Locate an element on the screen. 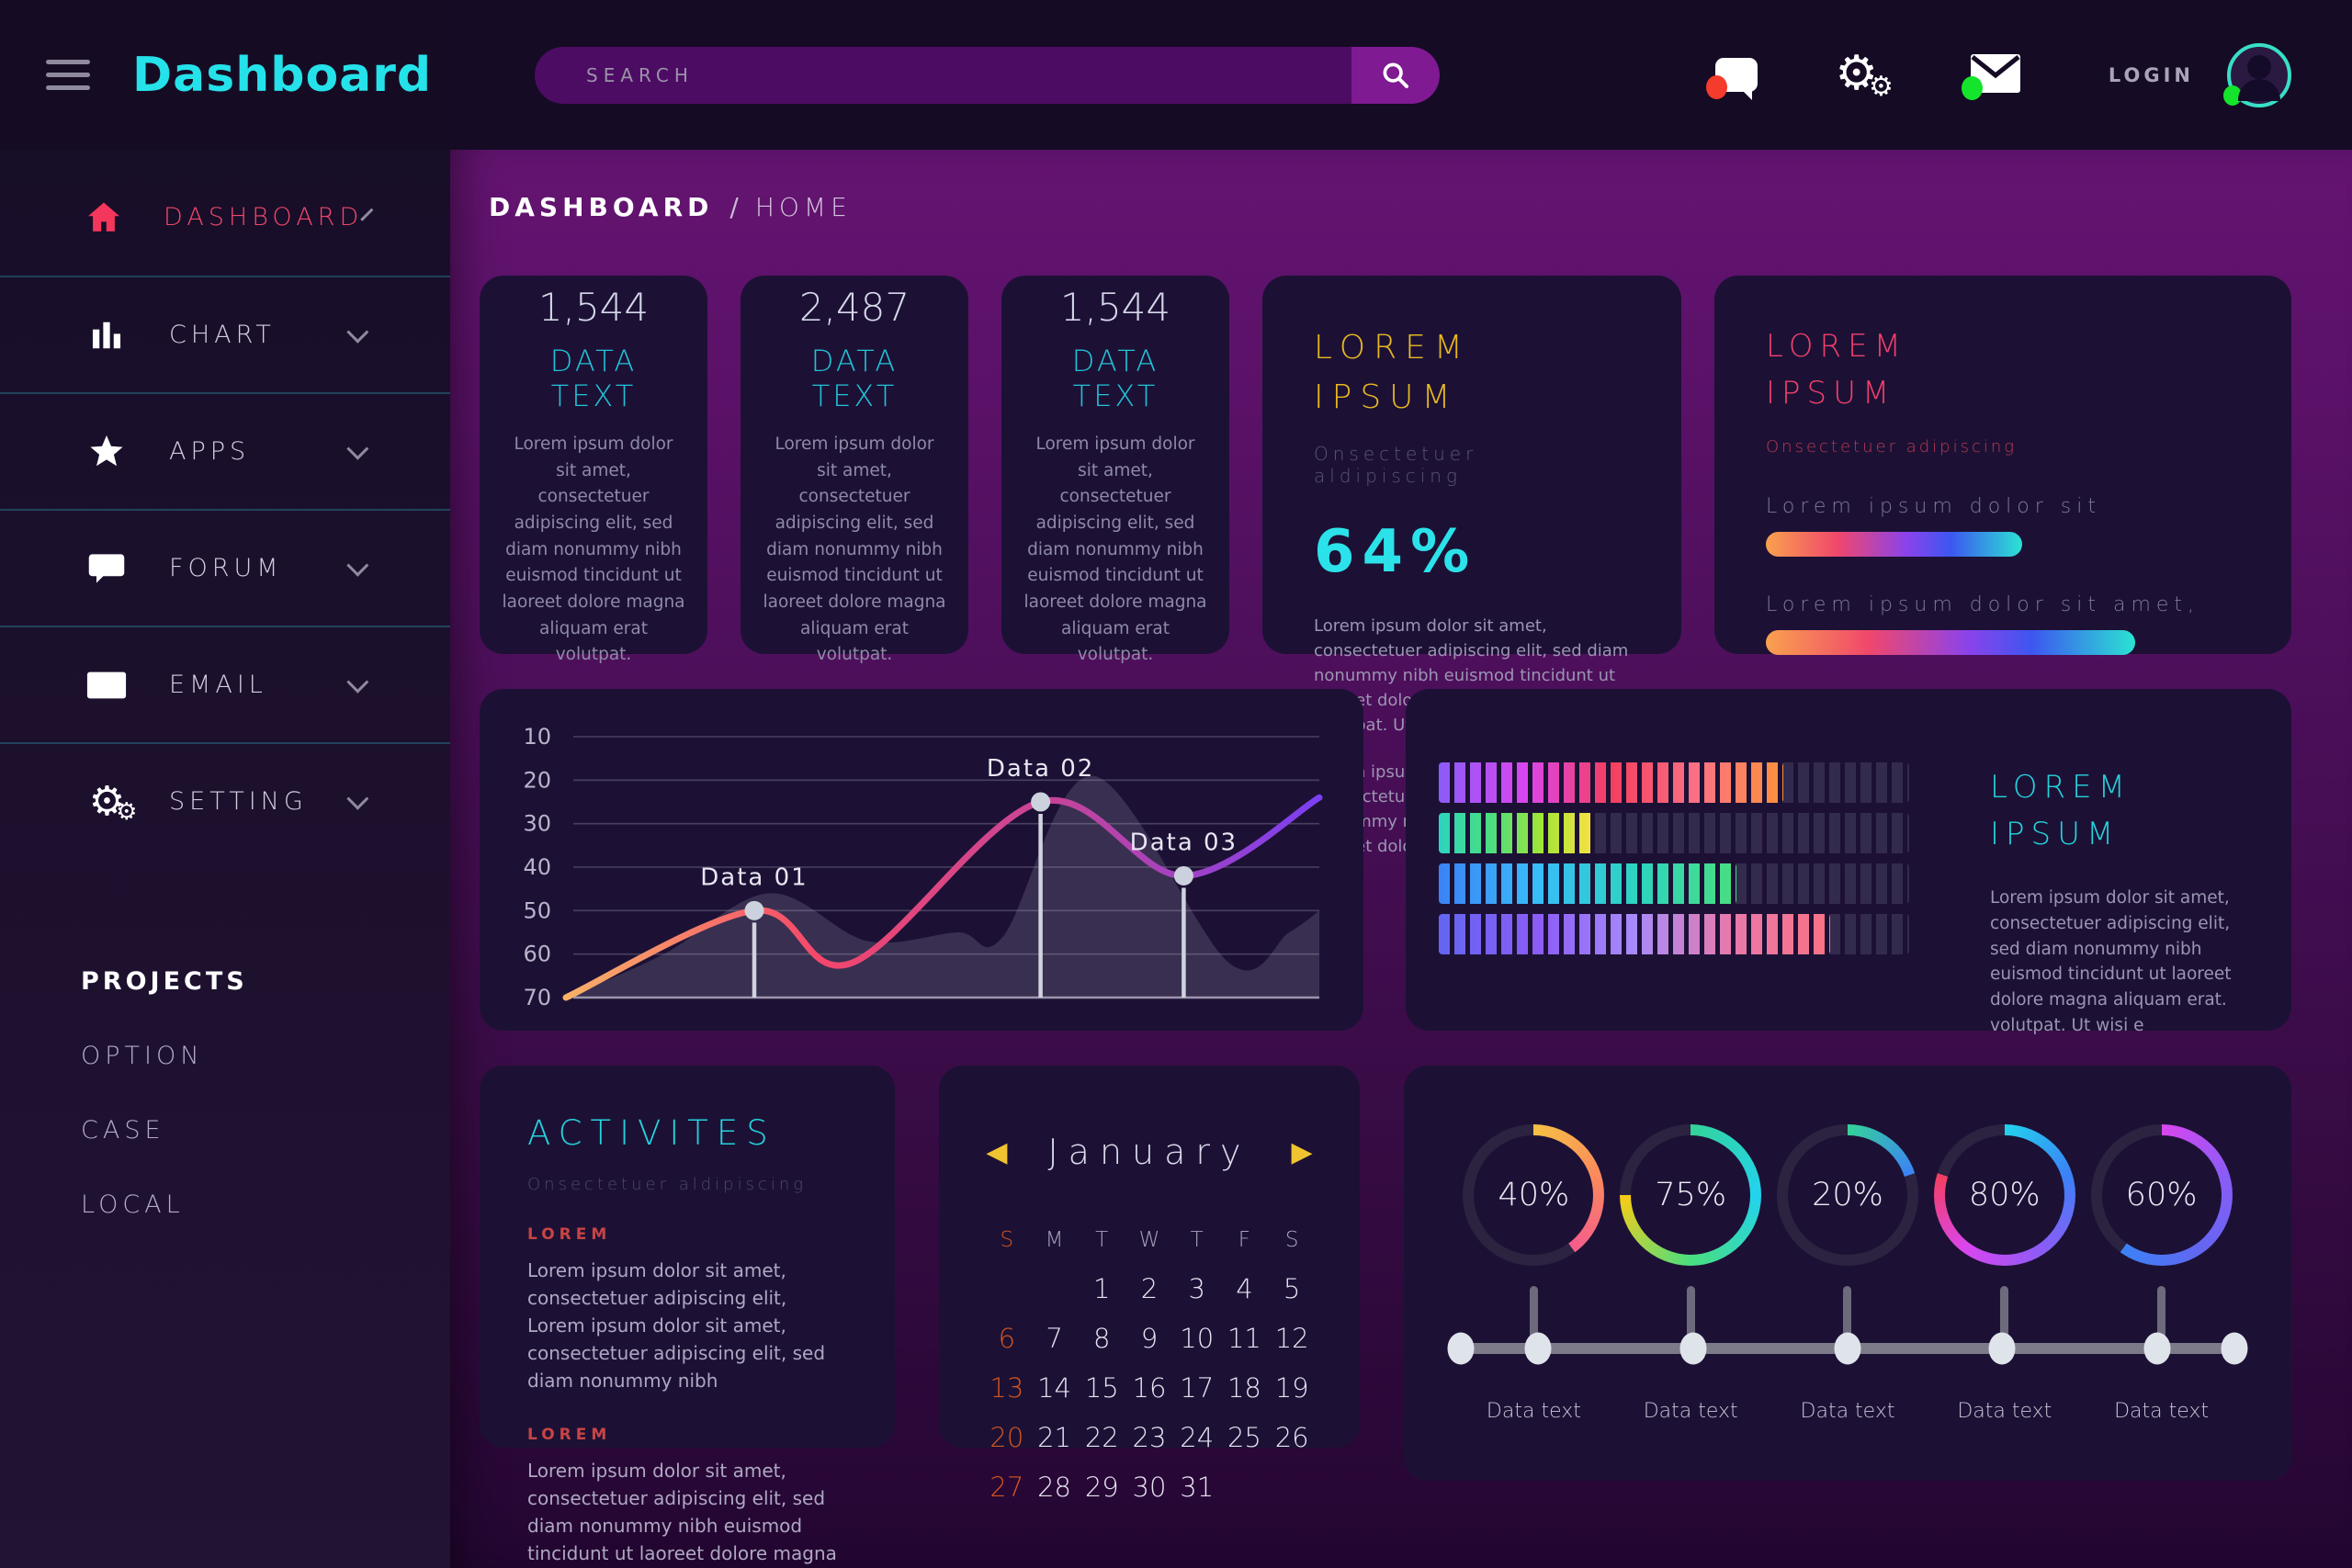  search-input is located at coordinates (930, 74).